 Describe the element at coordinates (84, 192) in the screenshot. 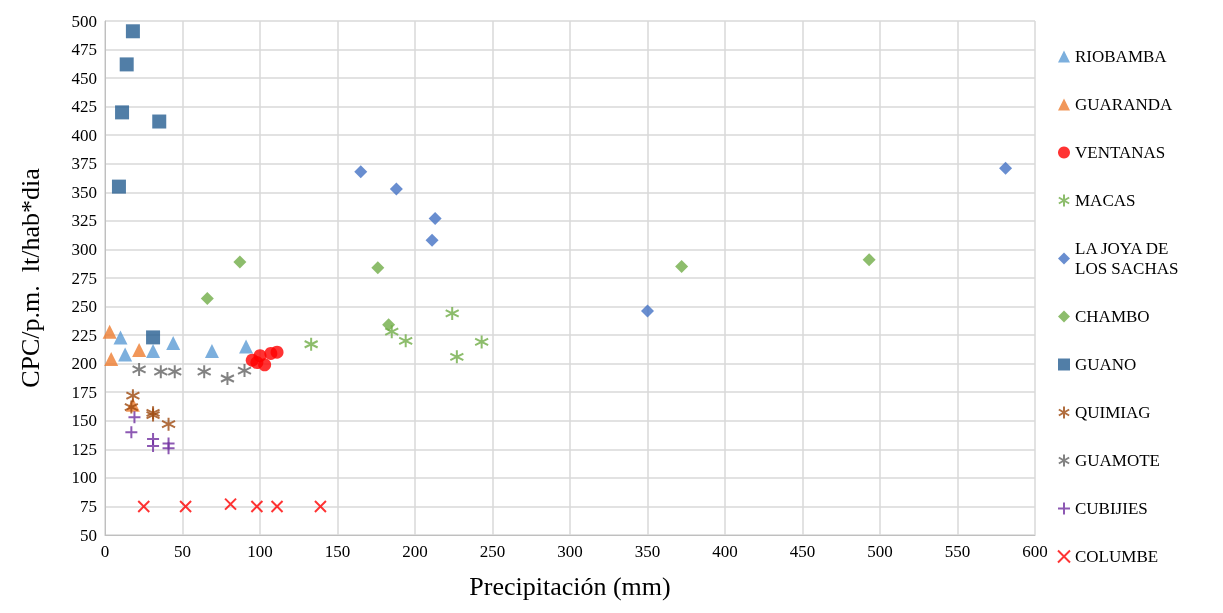

I see `y-tick-label: 350` at that location.